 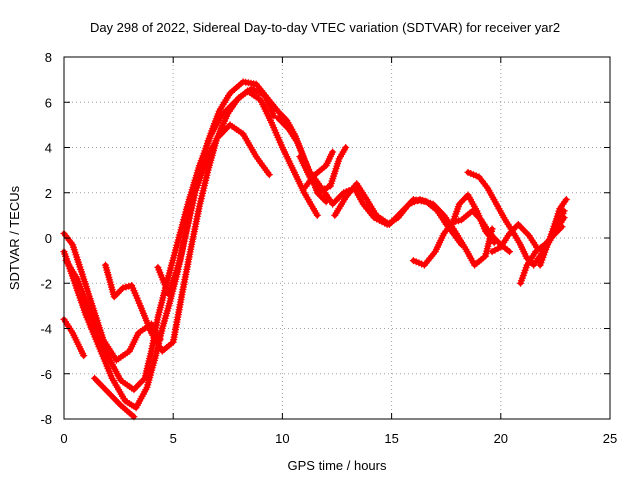 I want to click on x-tick-label: 20, so click(x=501, y=438).